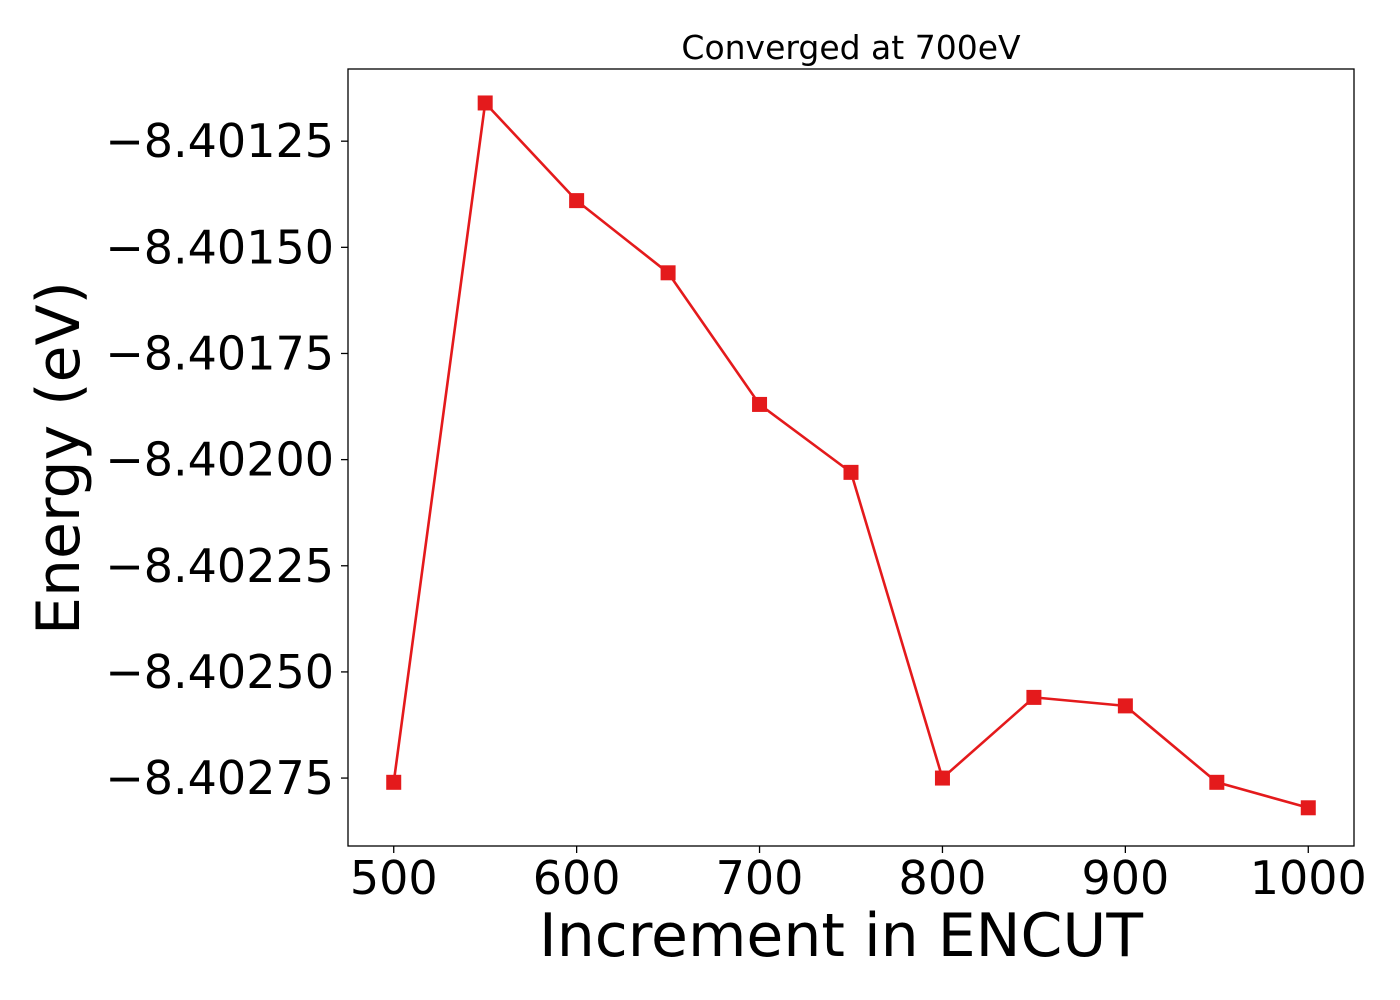  I want to click on y-tick-label: −8.40200, so click(219, 460).